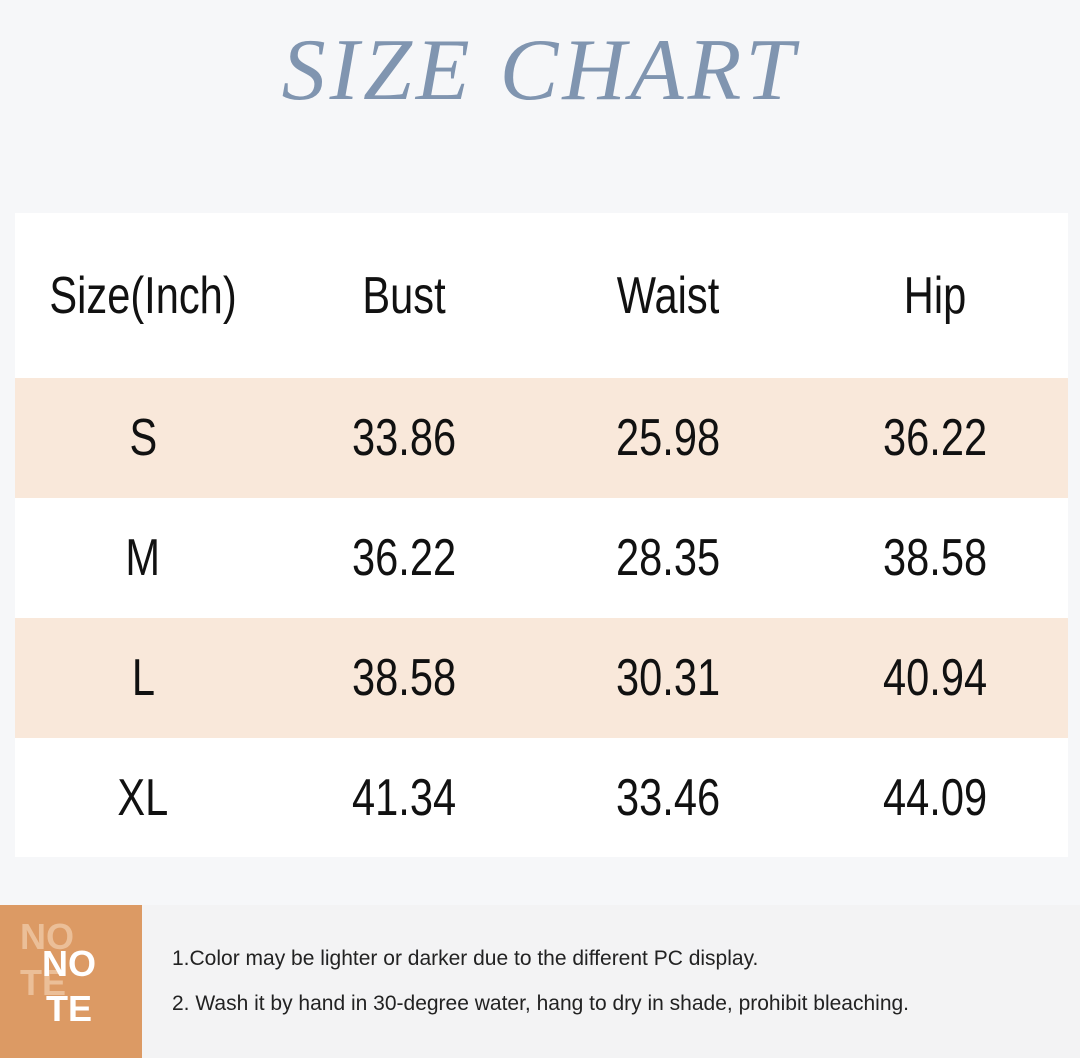 This screenshot has width=1080, height=1058. I want to click on table-row: XL 41.34 33.46 44.09, so click(541, 798).